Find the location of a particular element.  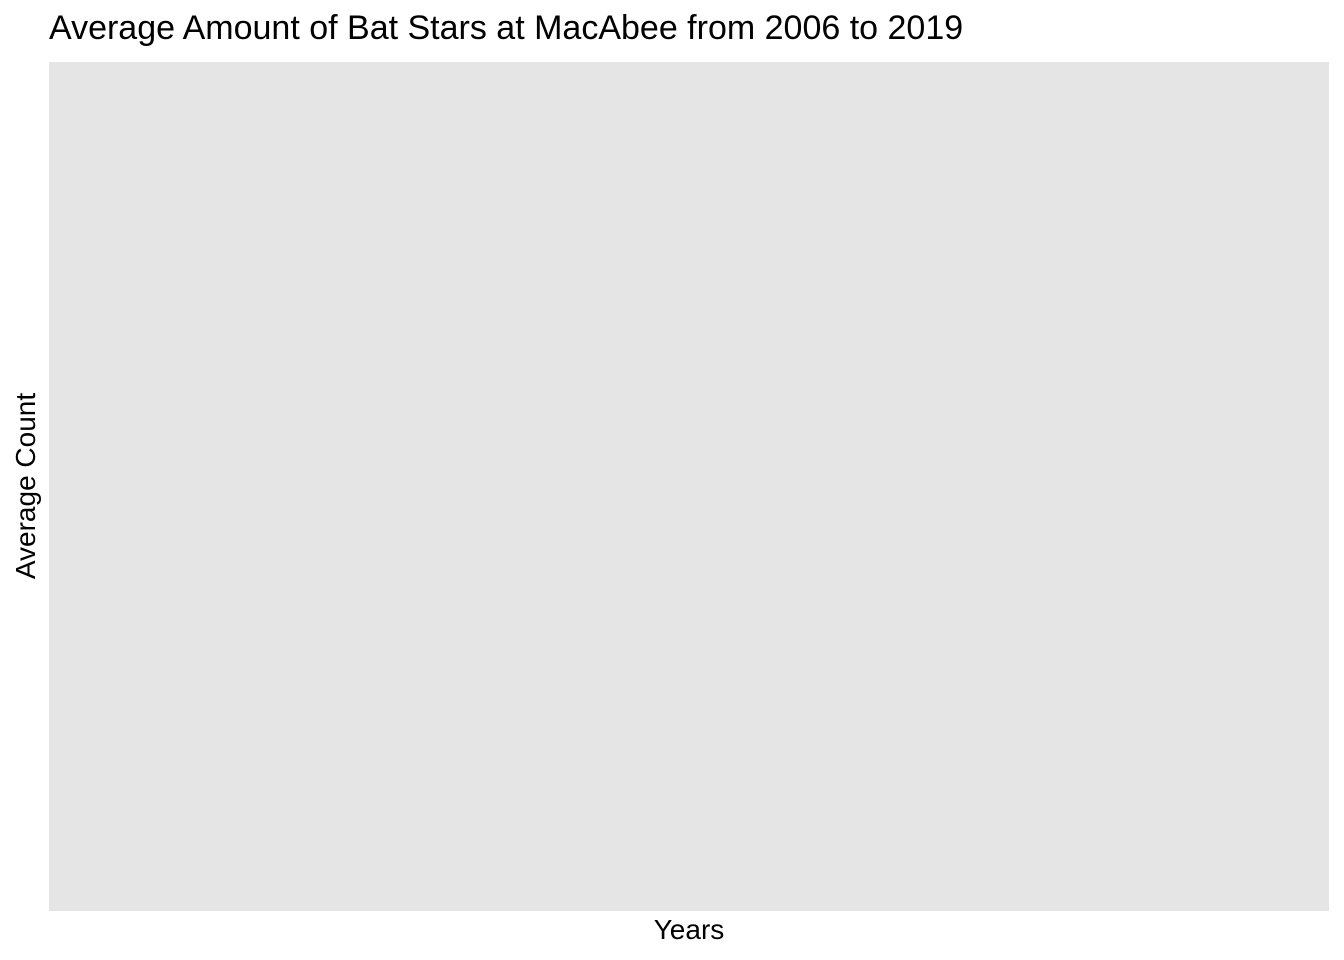

y-axis-label: Average Count is located at coordinates (25, 486).